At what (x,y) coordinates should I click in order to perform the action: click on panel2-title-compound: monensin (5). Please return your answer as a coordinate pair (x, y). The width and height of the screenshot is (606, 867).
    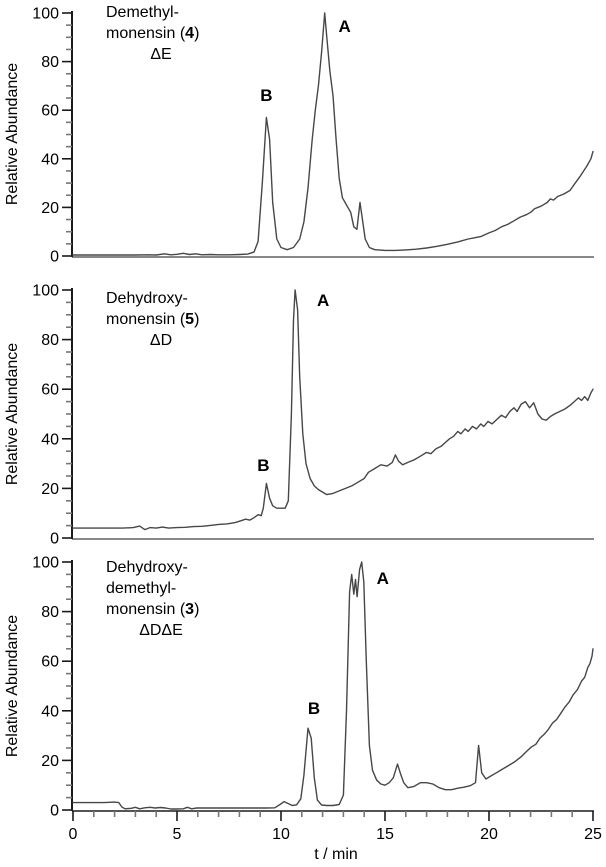
    Looking at the image, I should click on (161, 319).